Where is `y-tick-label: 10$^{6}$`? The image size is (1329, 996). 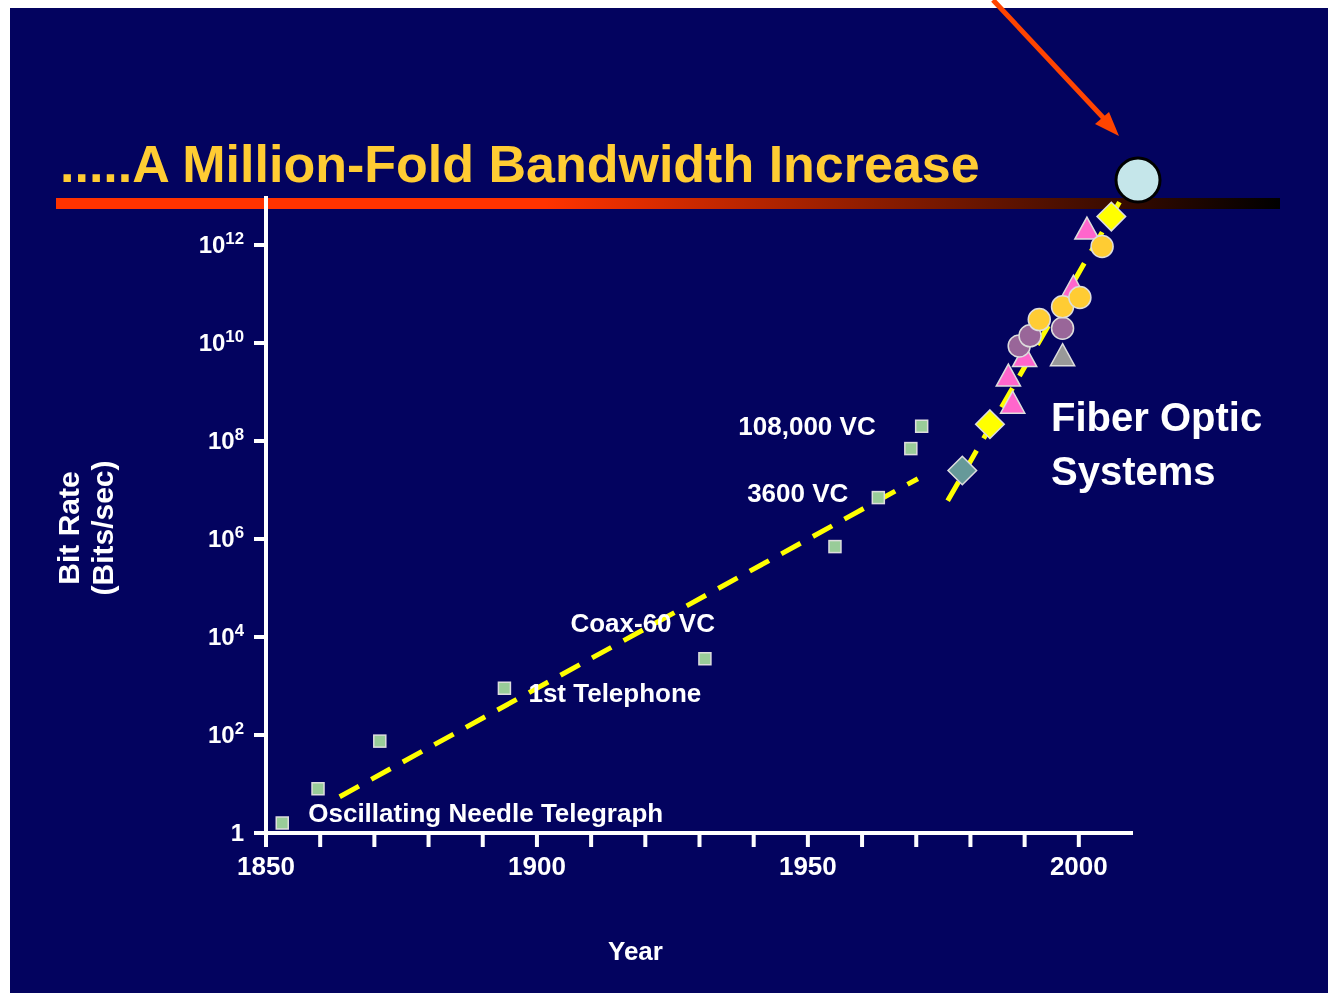 y-tick-label: 10$^{6}$ is located at coordinates (225, 537).